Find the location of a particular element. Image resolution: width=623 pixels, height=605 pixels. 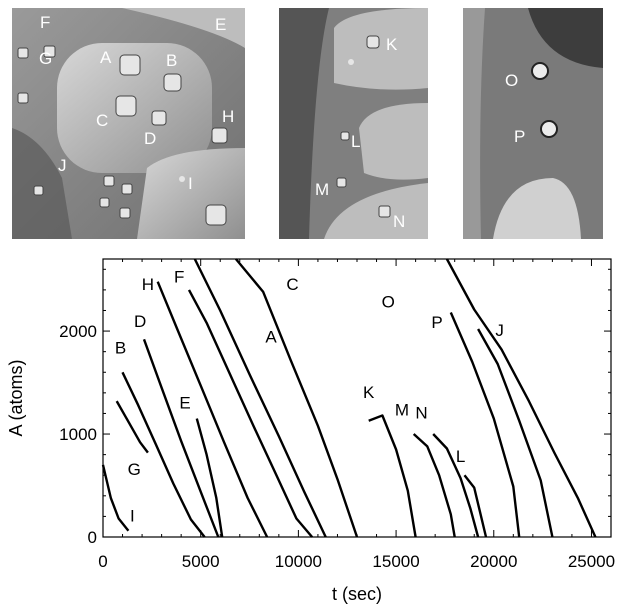

series-line-O is located at coordinates (485, 425).